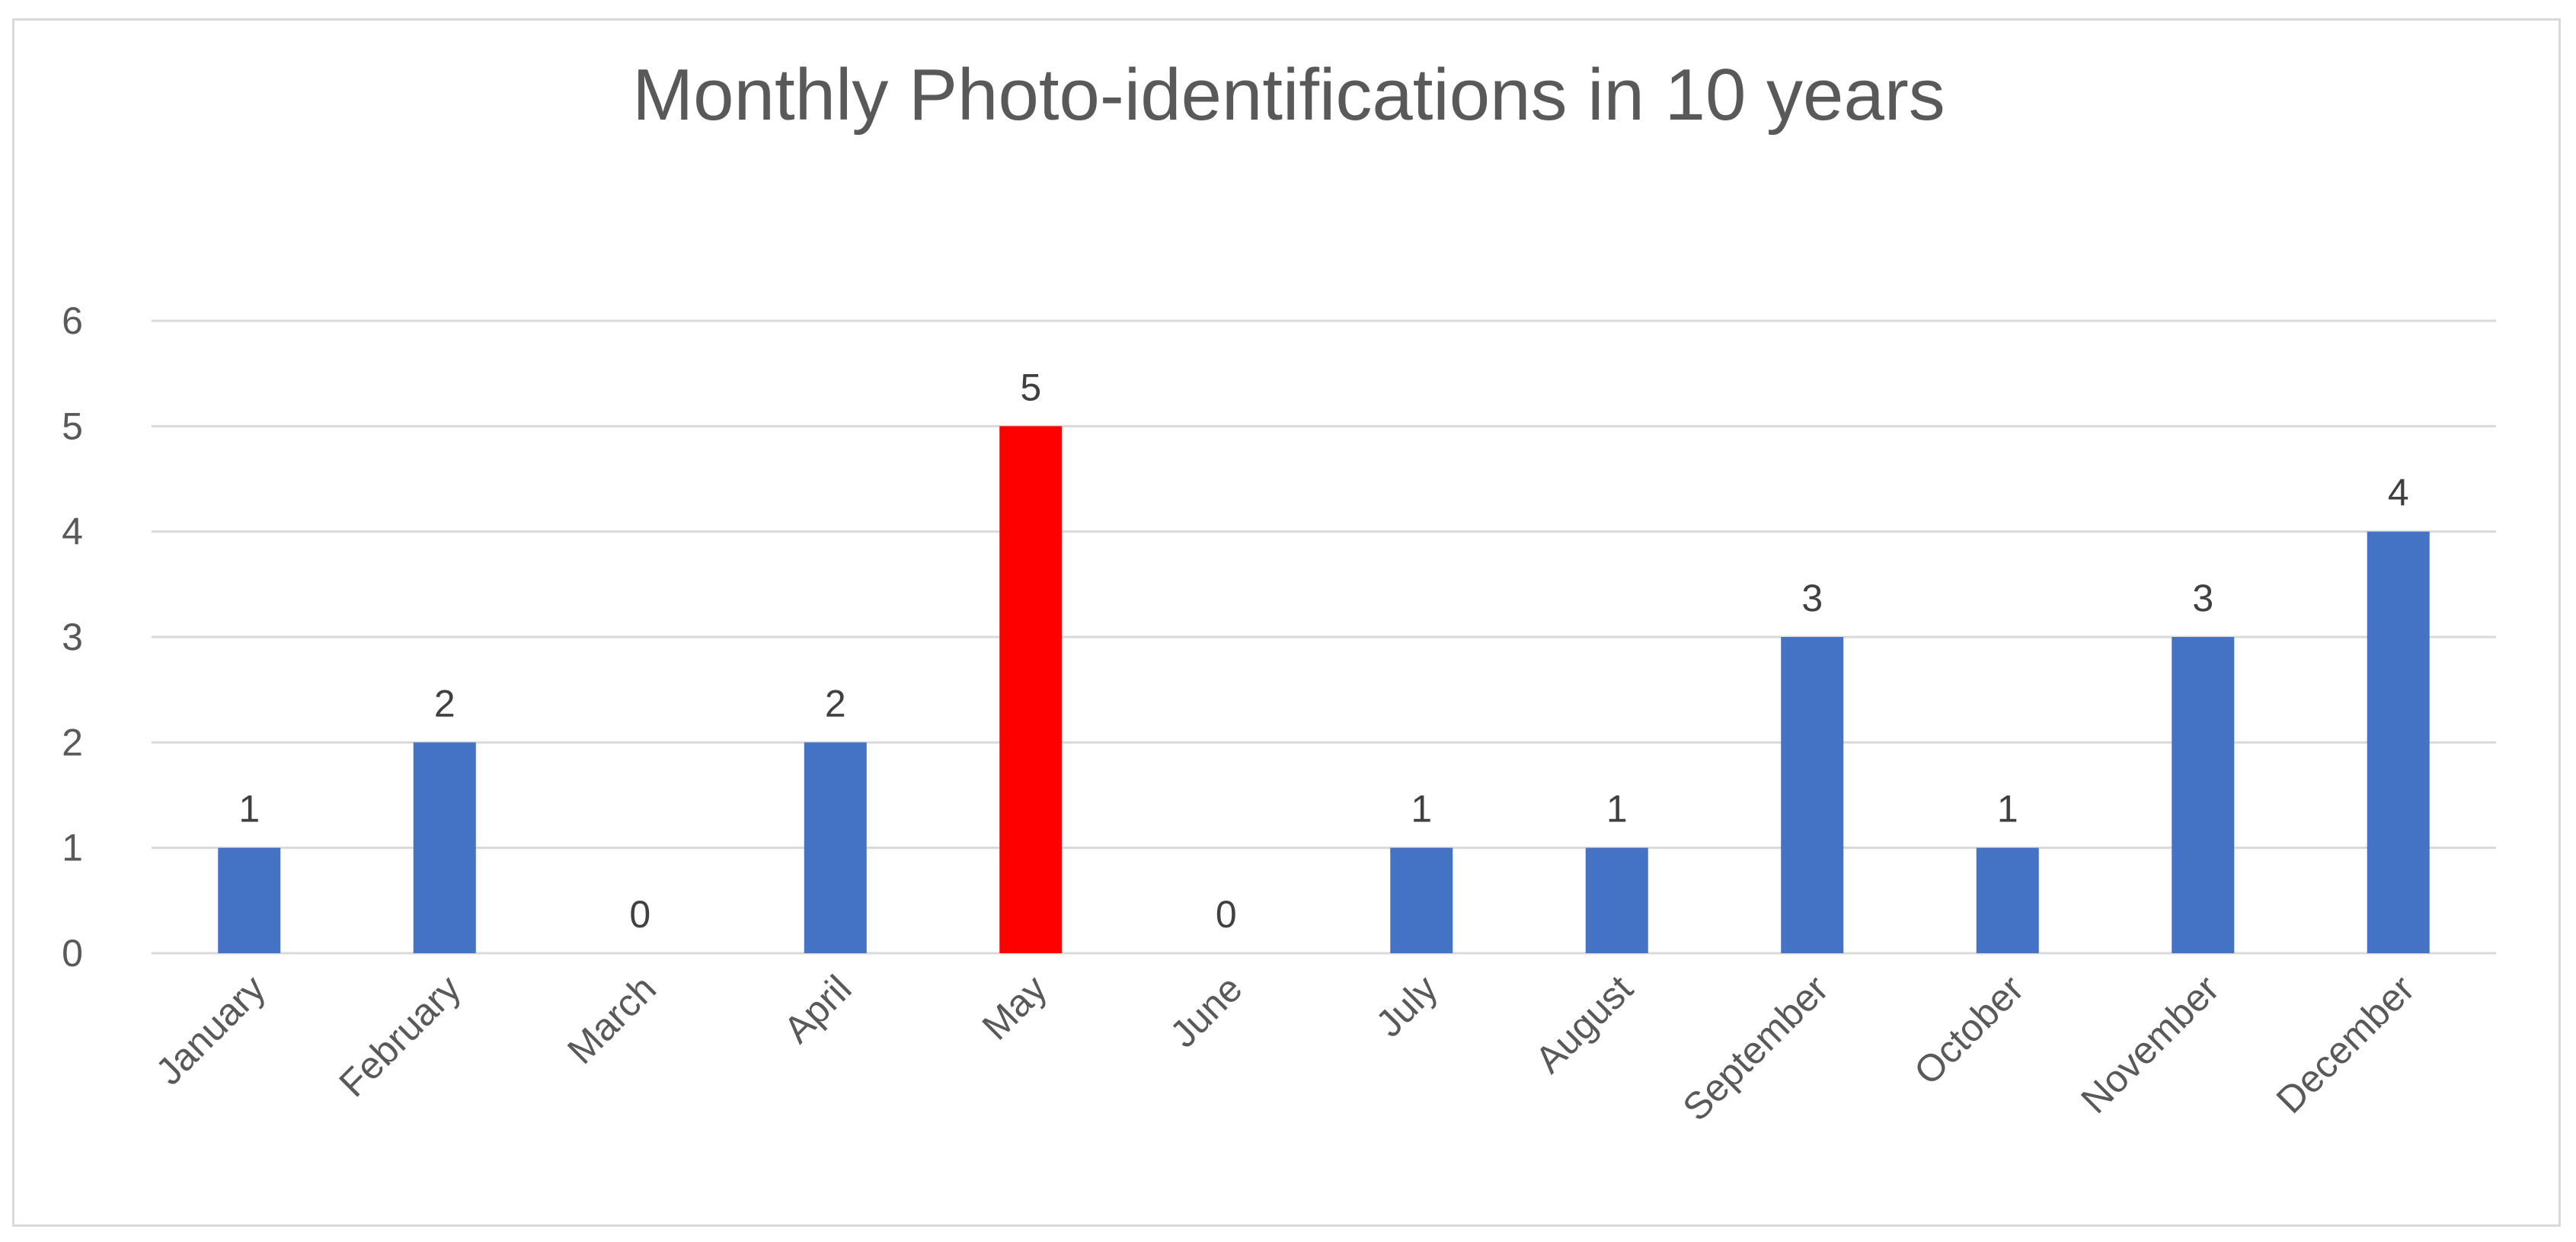 Image resolution: width=2576 pixels, height=1242 pixels. What do you see at coordinates (444, 847) in the screenshot?
I see `bar-february` at bounding box center [444, 847].